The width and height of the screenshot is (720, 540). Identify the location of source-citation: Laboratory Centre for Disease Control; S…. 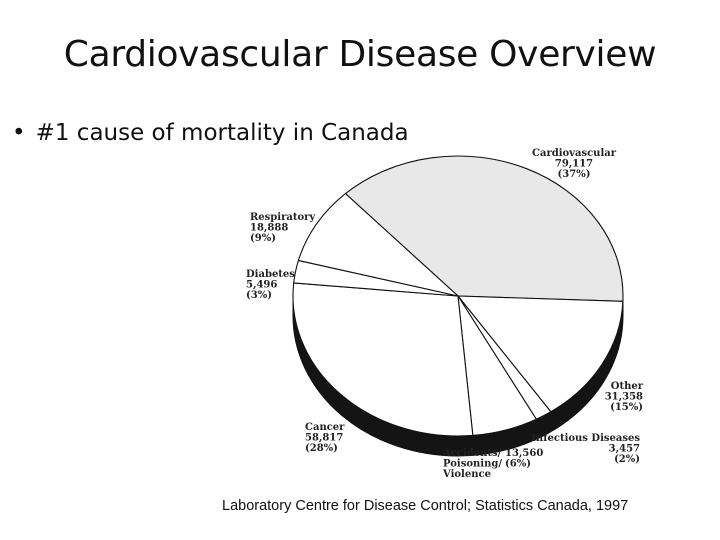
(425, 506).